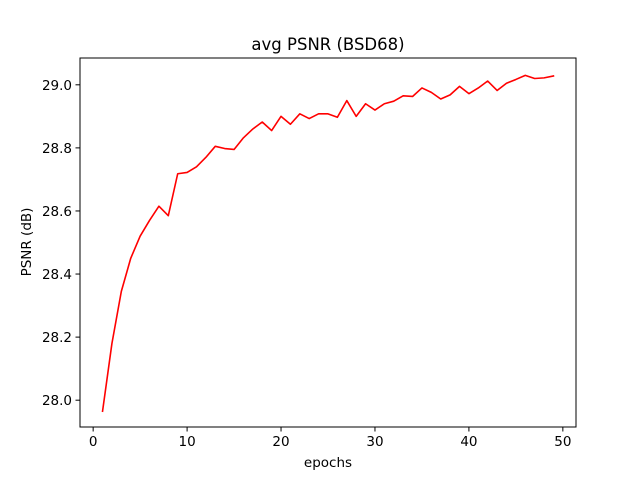 The height and width of the screenshot is (480, 640). I want to click on x-axis-label: epochs, so click(328, 463).